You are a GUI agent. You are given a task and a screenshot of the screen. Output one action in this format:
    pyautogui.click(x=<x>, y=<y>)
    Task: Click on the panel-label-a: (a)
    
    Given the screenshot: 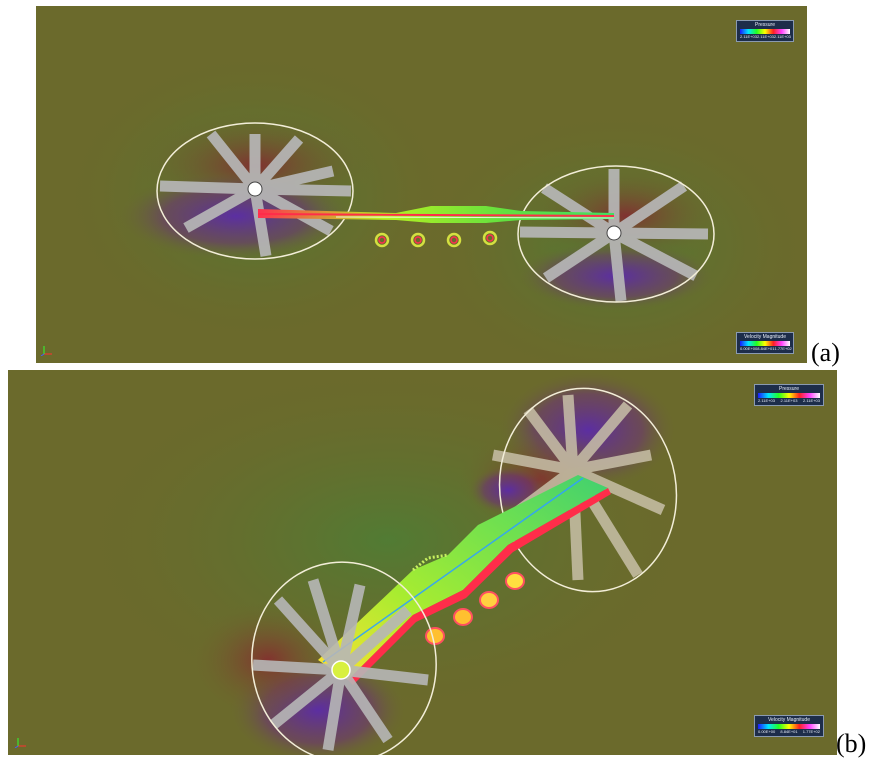 What is the action you would take?
    pyautogui.click(x=825, y=352)
    